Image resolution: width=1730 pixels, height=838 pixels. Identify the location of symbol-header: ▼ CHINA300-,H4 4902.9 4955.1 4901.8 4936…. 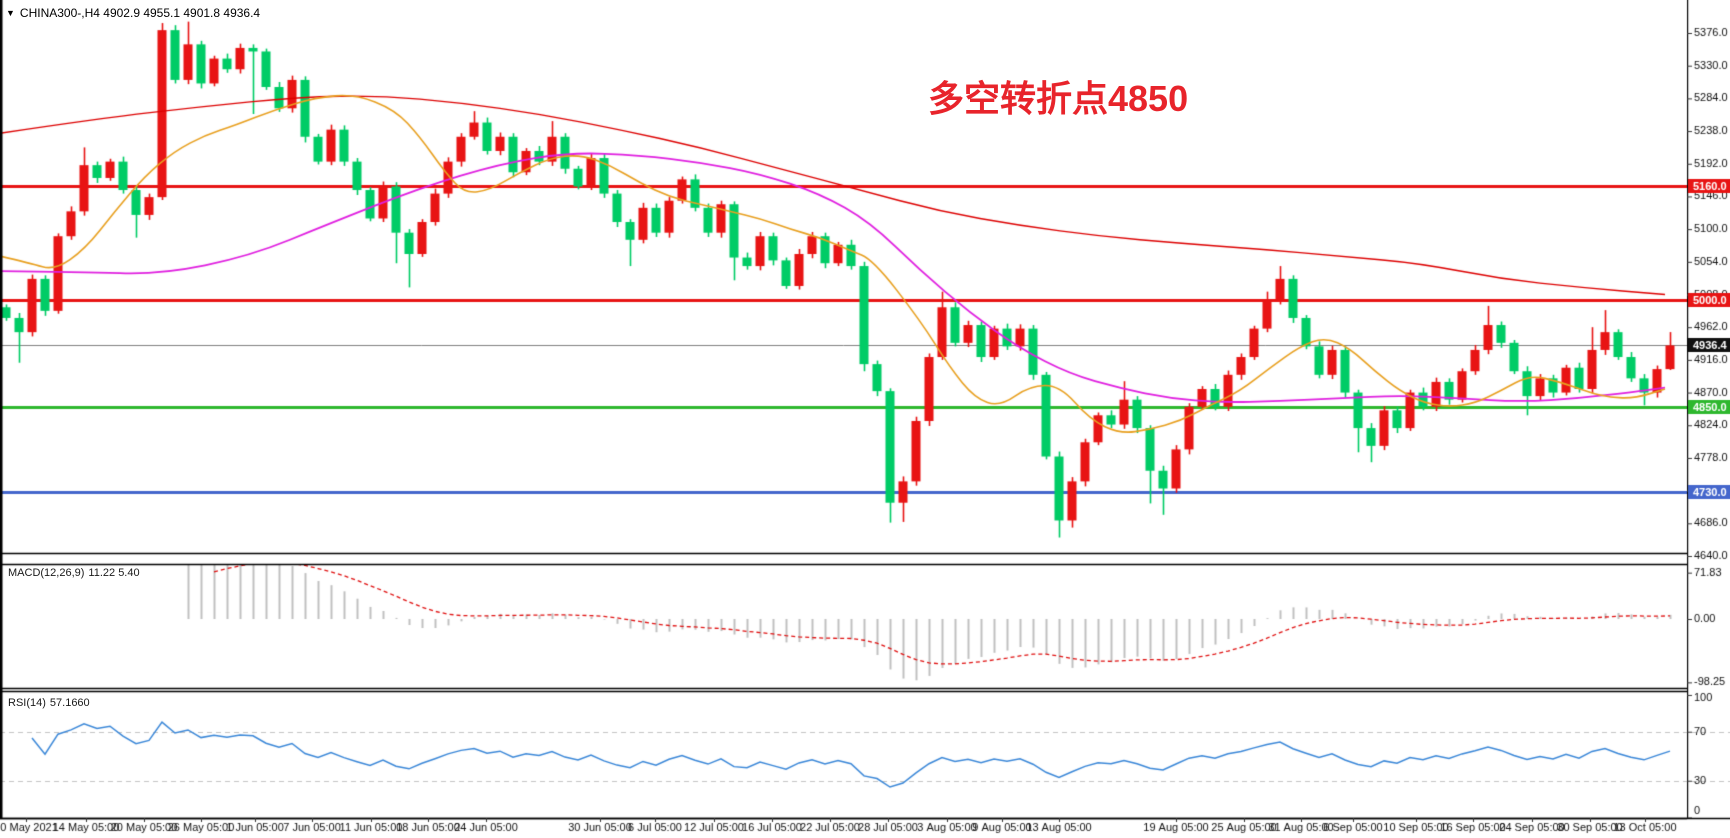
(133, 13).